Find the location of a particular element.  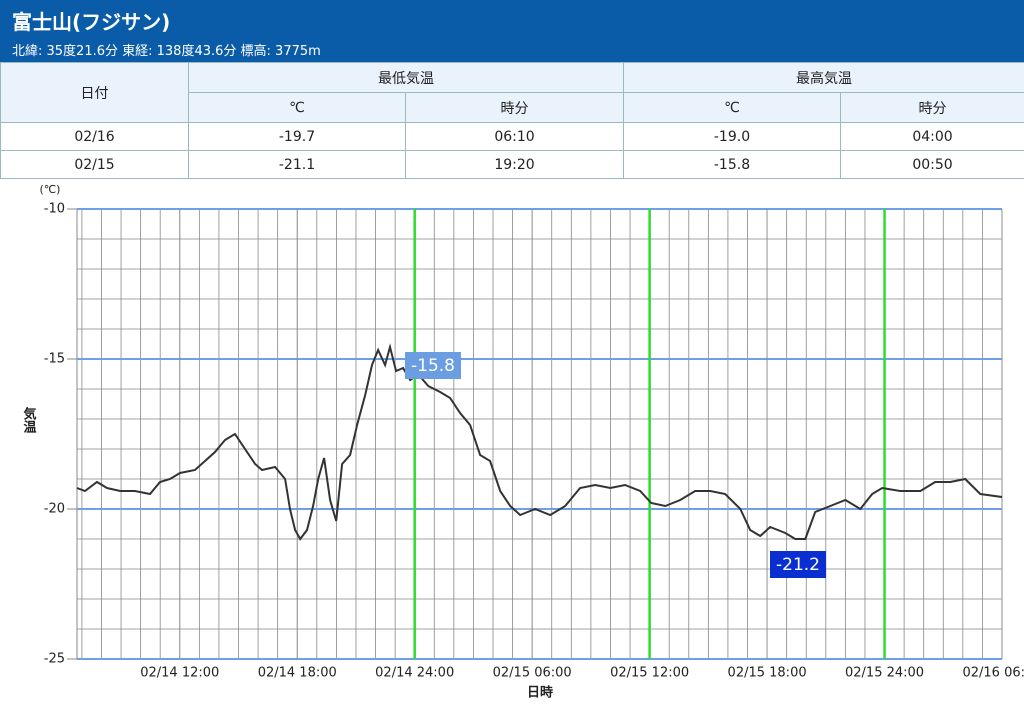

cell: 19:20 is located at coordinates (514, 164).